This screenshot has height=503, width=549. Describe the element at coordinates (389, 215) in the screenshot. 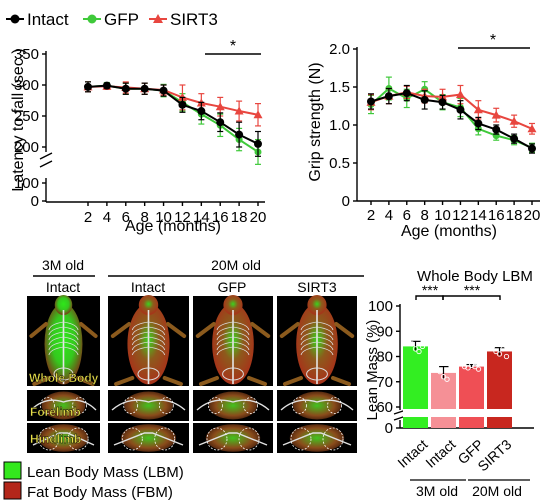

I see `grip-xtick-label: 4` at that location.